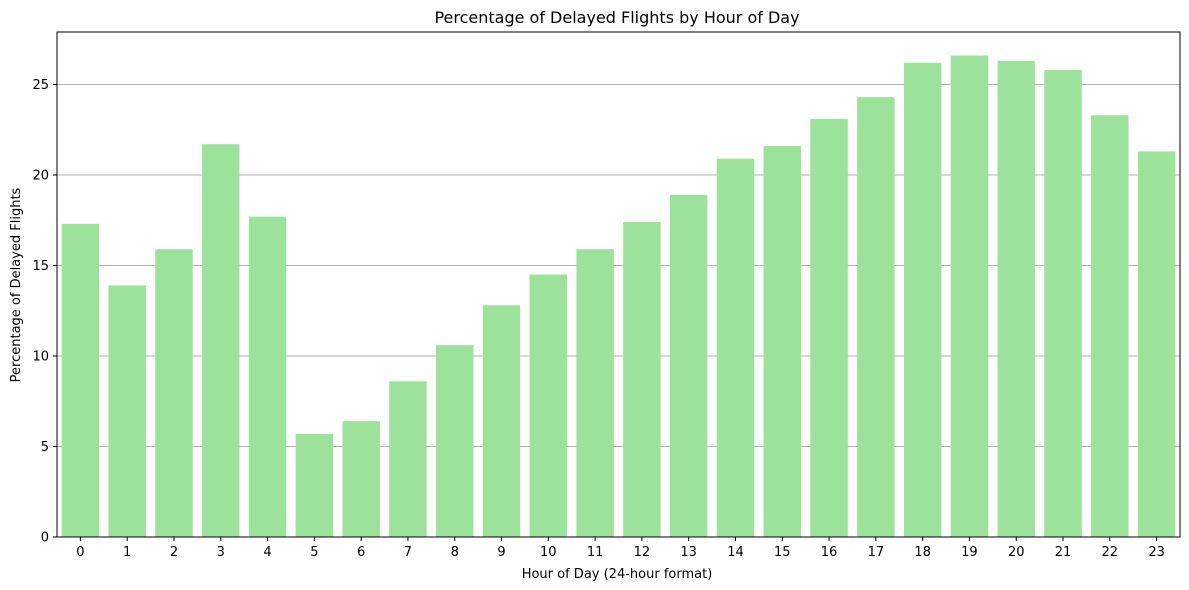 This screenshot has width=1189, height=590. Describe the element at coordinates (16, 284) in the screenshot. I see `y-axis-label: Percentage of Delayed Flights` at that location.